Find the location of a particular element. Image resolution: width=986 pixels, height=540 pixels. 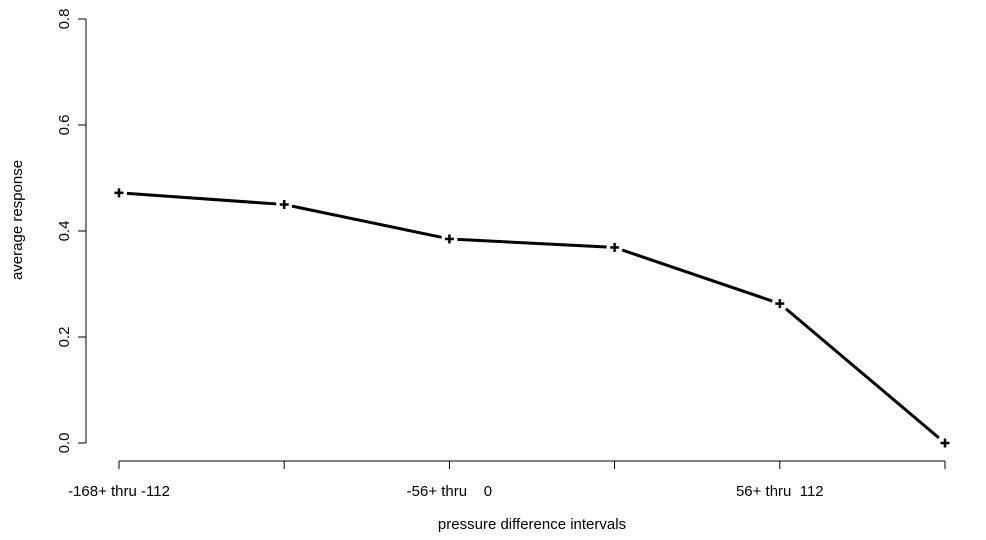

x-axis: -168+ thru -112 -56+ thru 0 56+ thru 112 is located at coordinates (507, 480).